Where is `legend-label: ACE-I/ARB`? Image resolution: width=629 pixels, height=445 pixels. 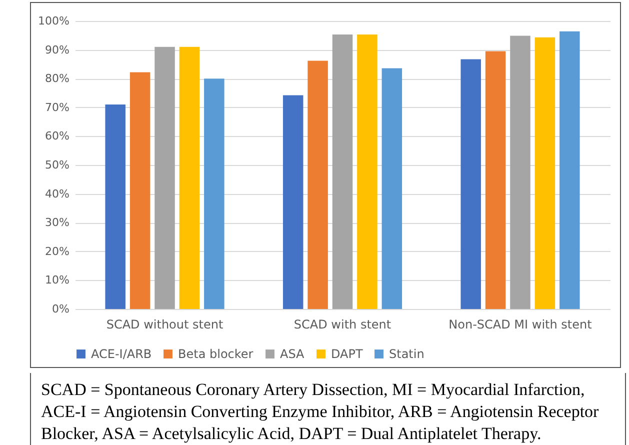 legend-label: ACE-I/ARB is located at coordinates (121, 354).